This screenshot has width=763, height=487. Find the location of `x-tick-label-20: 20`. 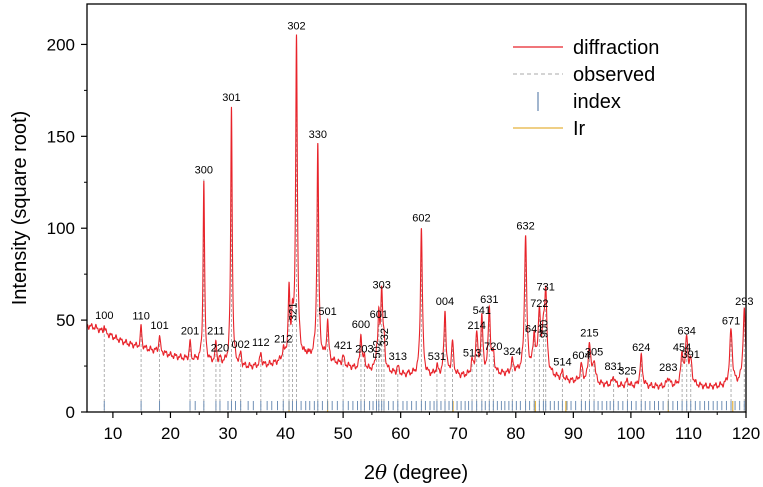

x-tick-label-20: 20 is located at coordinates (170, 433).